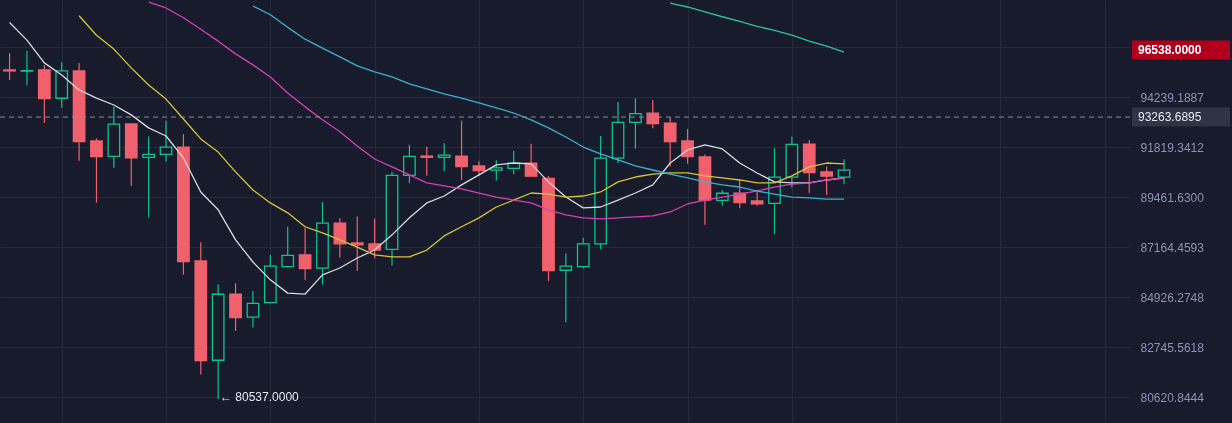 The height and width of the screenshot is (423, 1232). Describe the element at coordinates (1172, 147) in the screenshot. I see `y-tick-label: 91819.3412` at that location.